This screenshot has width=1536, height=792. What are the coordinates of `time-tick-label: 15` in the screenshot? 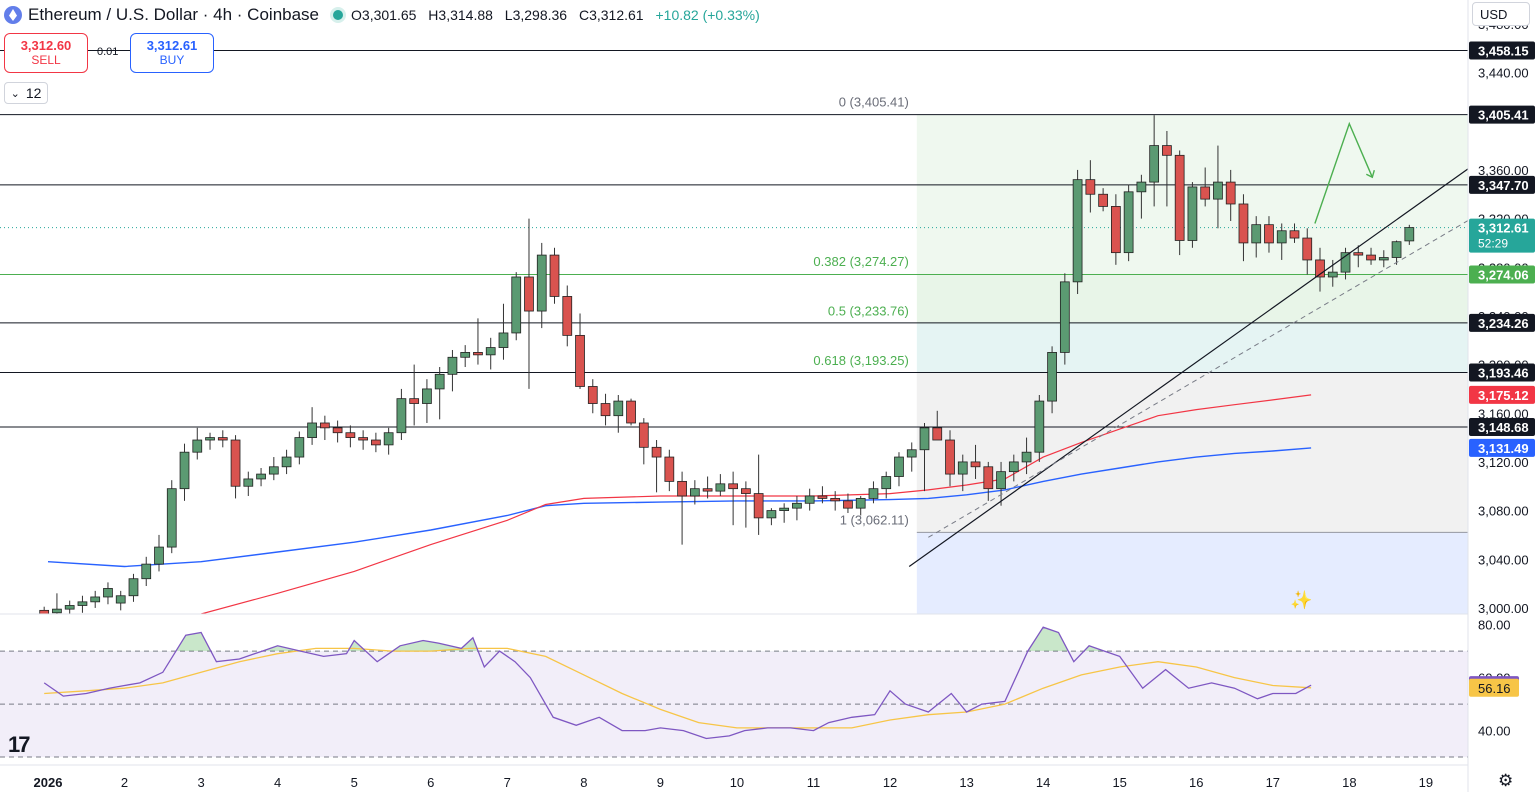 It's located at (1119, 782).